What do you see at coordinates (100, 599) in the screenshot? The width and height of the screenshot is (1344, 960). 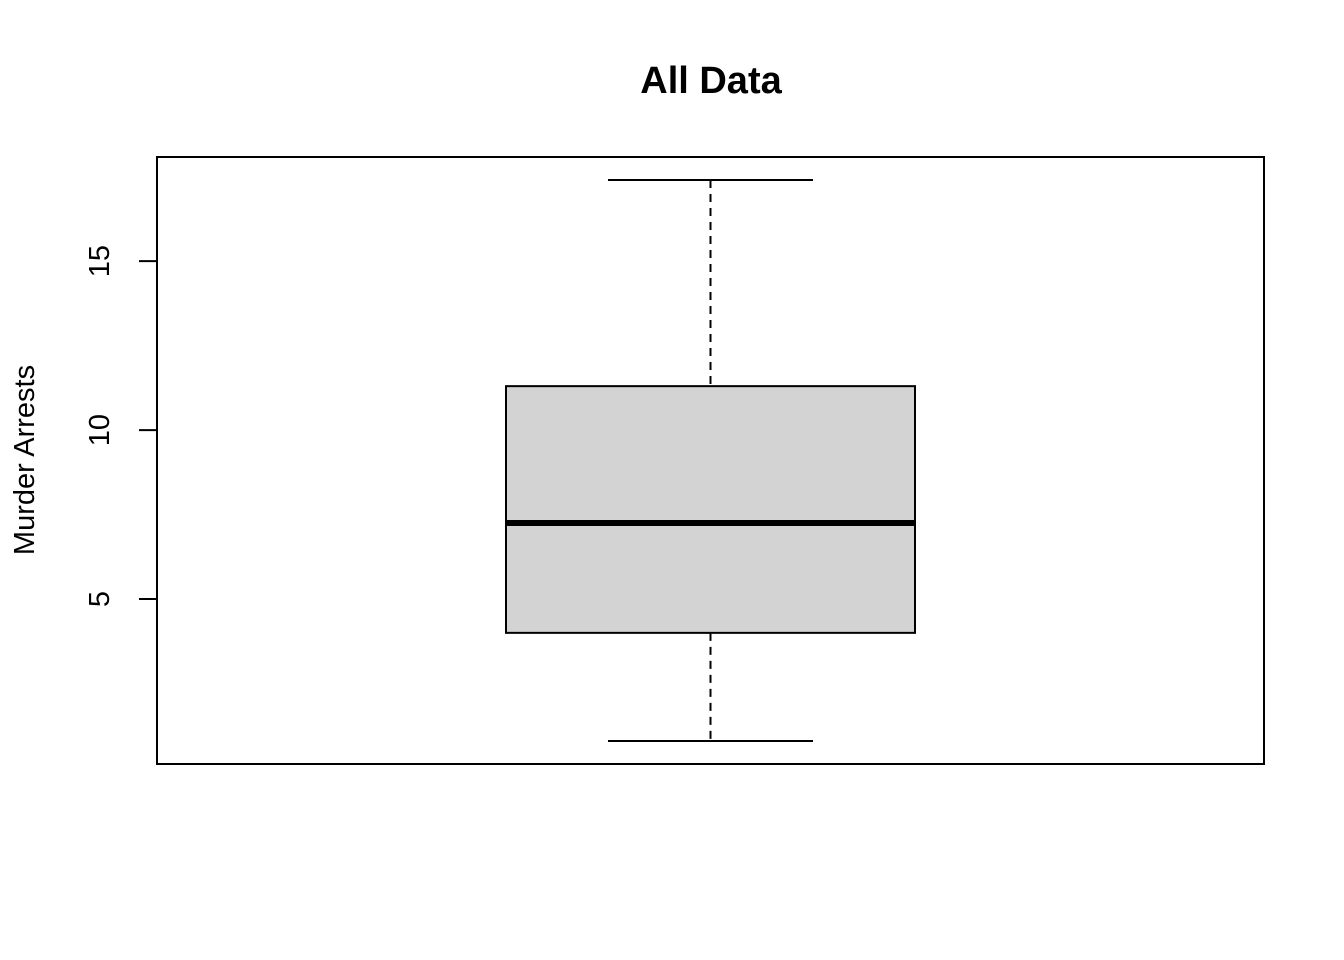 I see `y-tick-label: 5` at bounding box center [100, 599].